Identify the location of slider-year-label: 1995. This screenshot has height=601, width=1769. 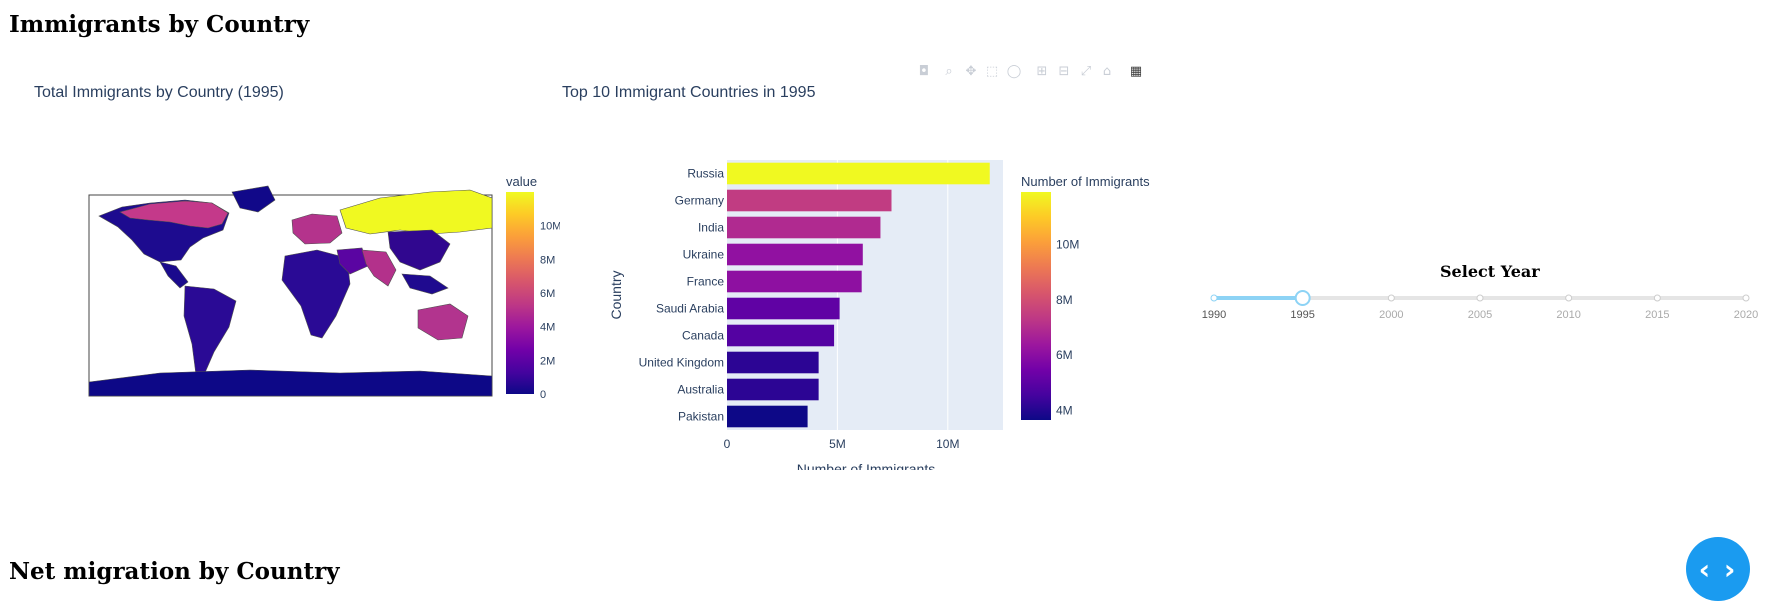
(1302, 315).